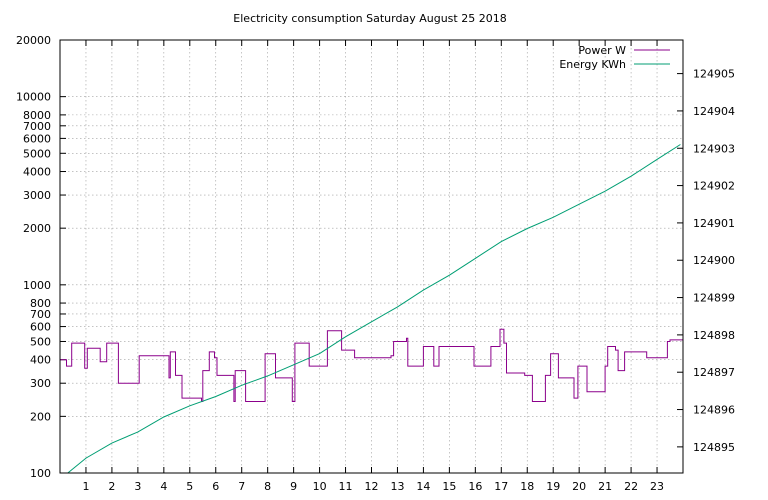 The image size is (768, 500). Describe the element at coordinates (714, 335) in the screenshot. I see `y-right-tick-label: 124898` at that location.